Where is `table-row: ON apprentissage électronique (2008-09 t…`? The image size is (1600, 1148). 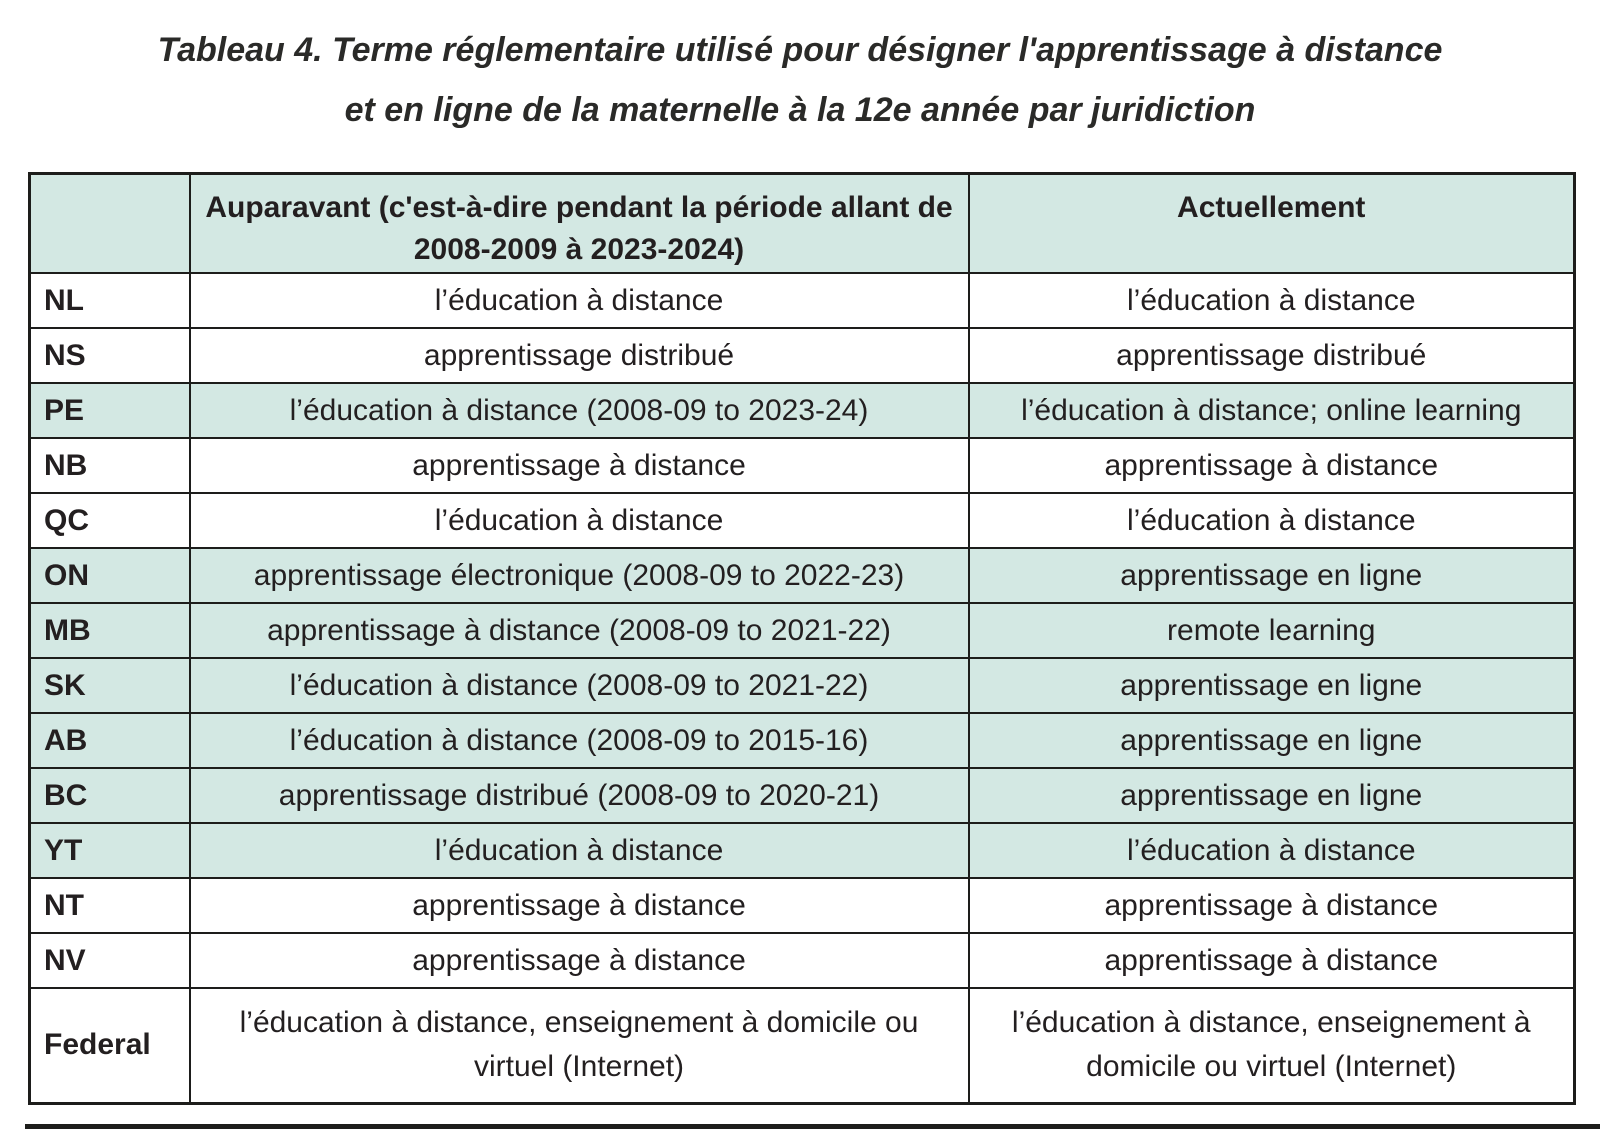
table-row: ON apprentissage électronique (2008-09 t… is located at coordinates (802, 575).